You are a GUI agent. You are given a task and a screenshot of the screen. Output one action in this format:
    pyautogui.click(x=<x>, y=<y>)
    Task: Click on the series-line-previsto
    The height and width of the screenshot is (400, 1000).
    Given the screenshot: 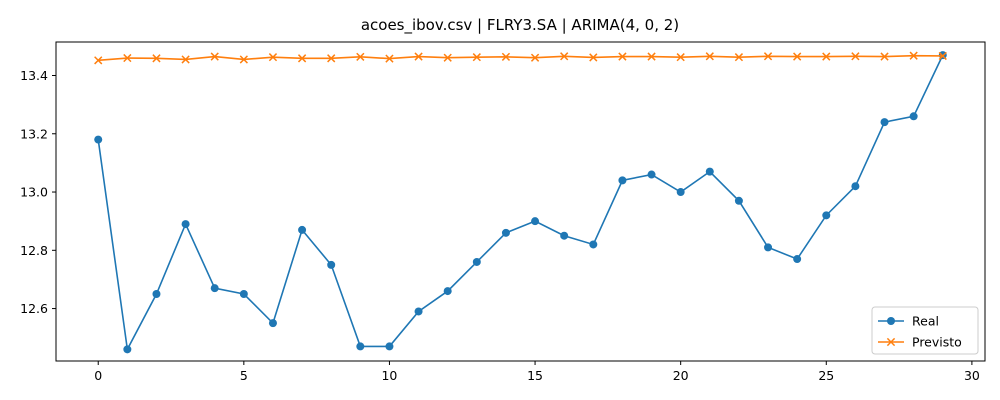 What is the action you would take?
    pyautogui.click(x=520, y=58)
    